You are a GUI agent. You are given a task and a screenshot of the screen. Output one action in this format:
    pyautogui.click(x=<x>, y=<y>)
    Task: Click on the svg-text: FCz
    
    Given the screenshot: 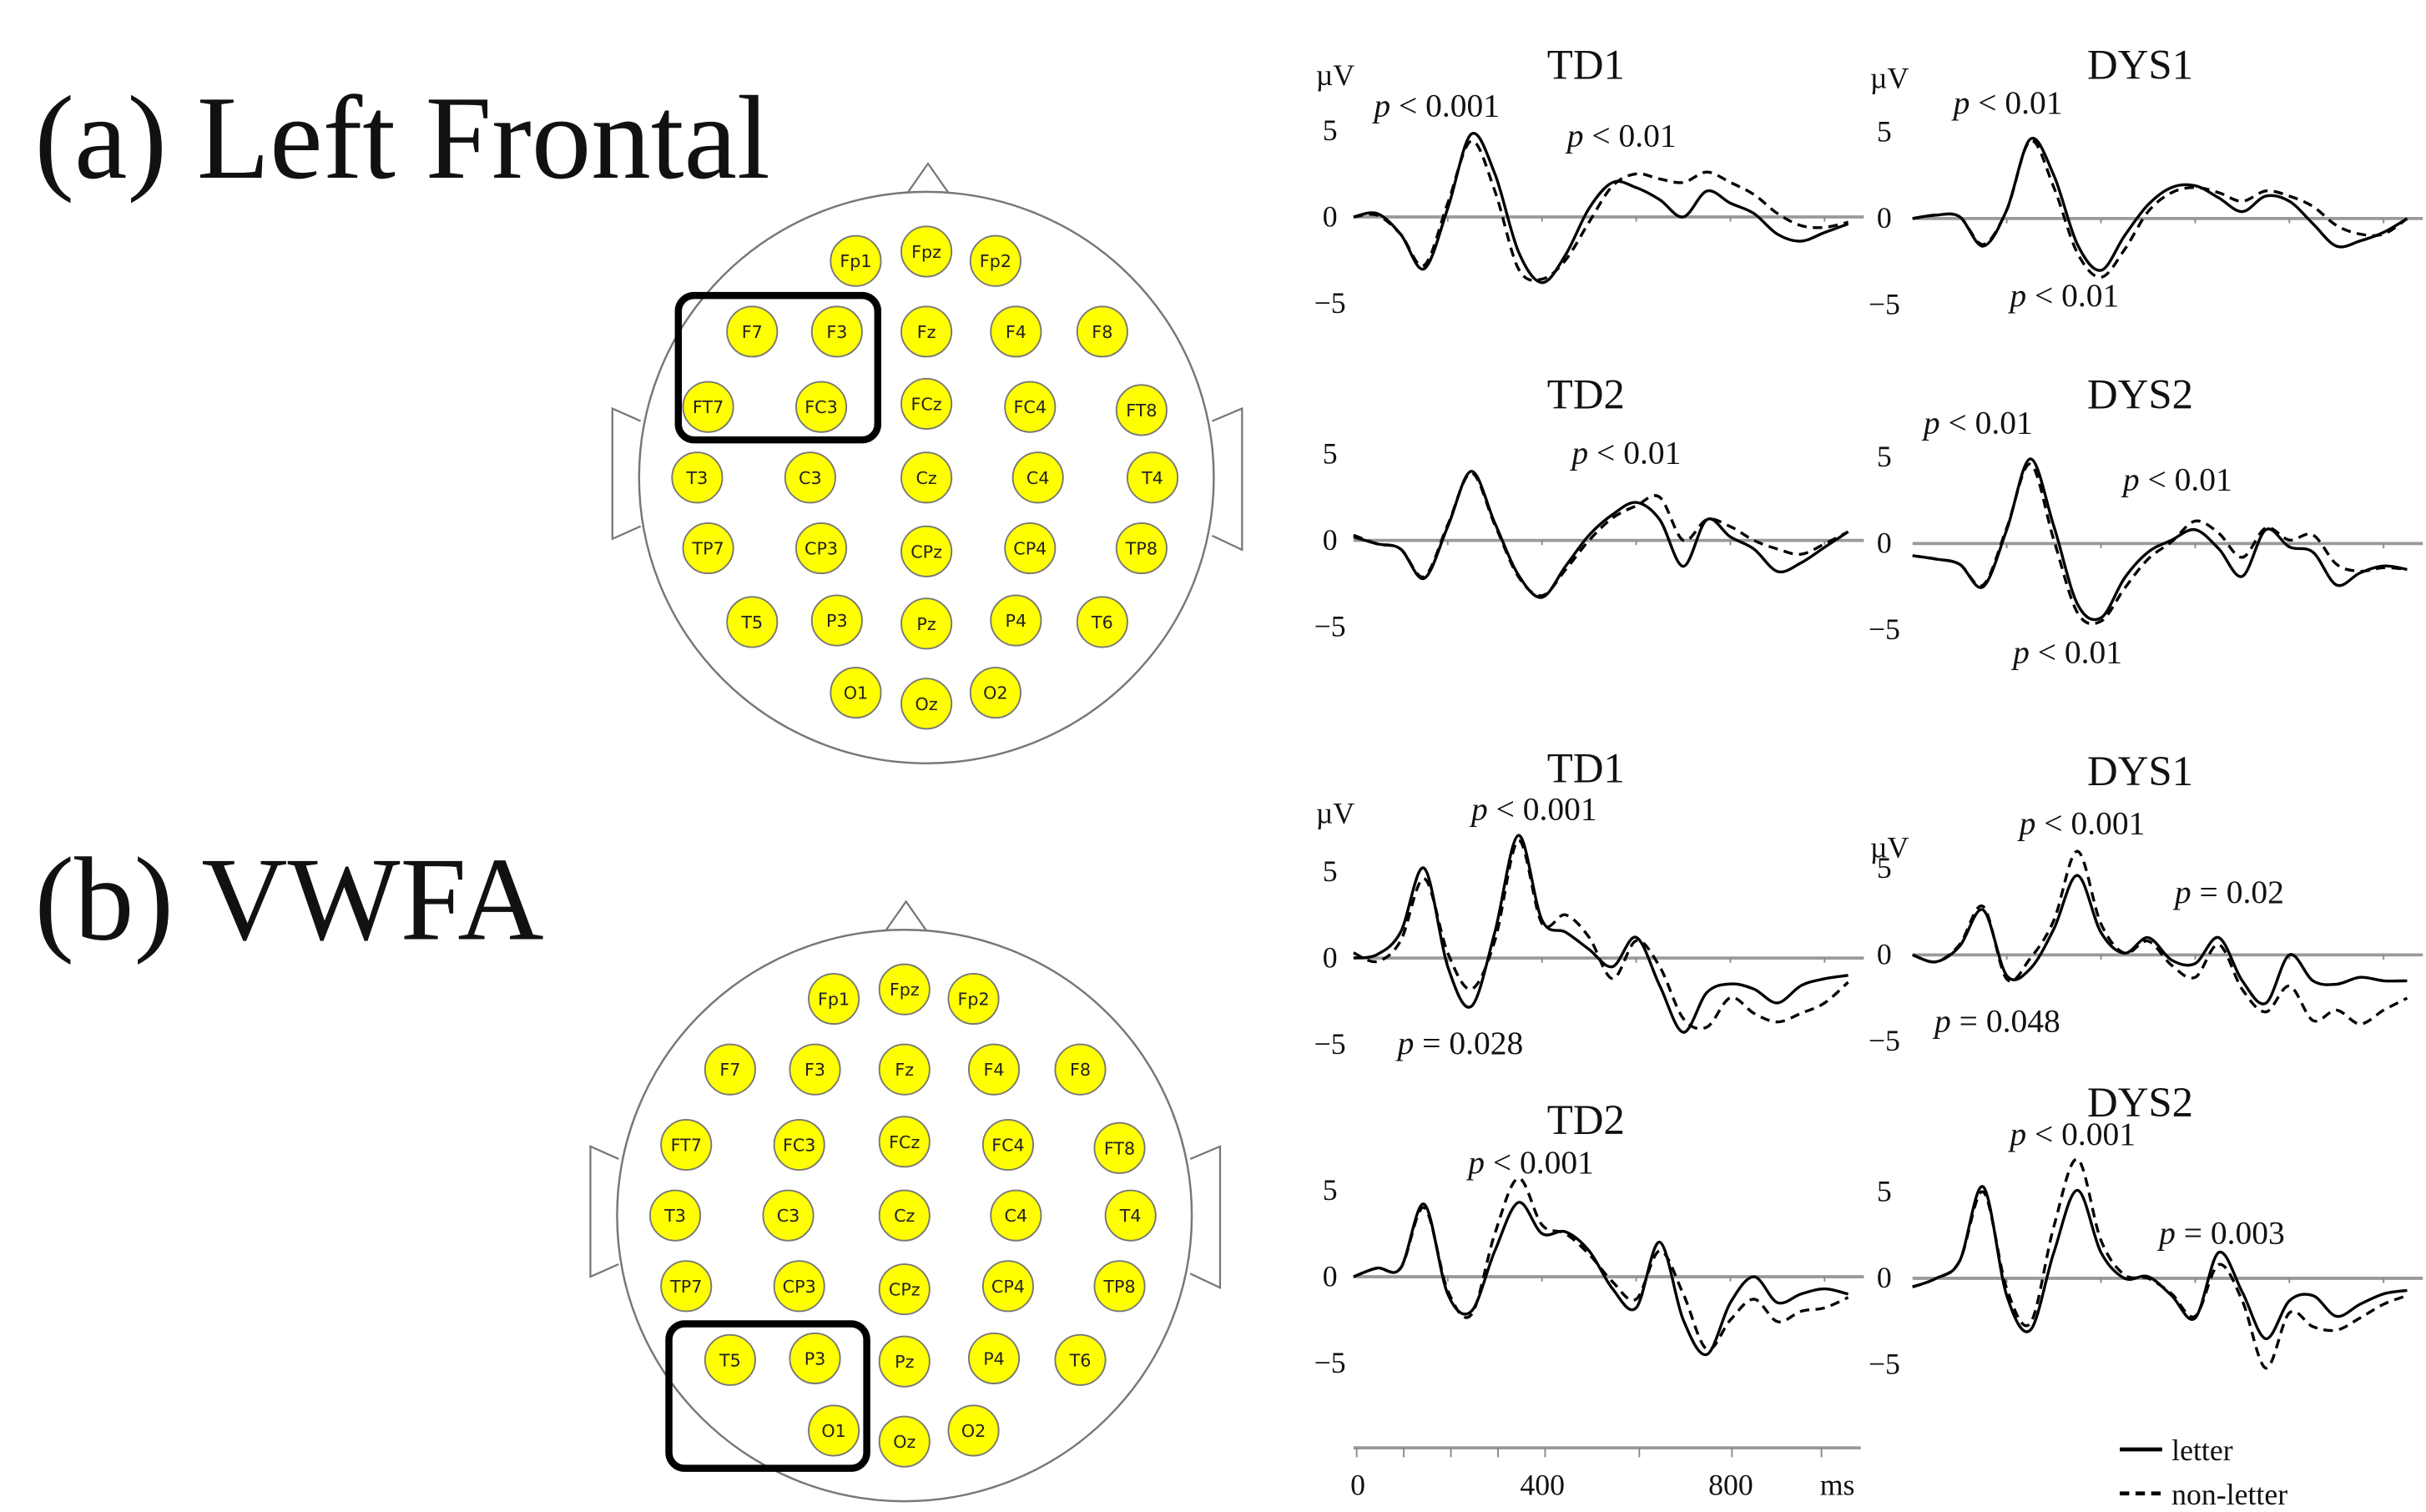 What is the action you would take?
    pyautogui.click(x=927, y=404)
    